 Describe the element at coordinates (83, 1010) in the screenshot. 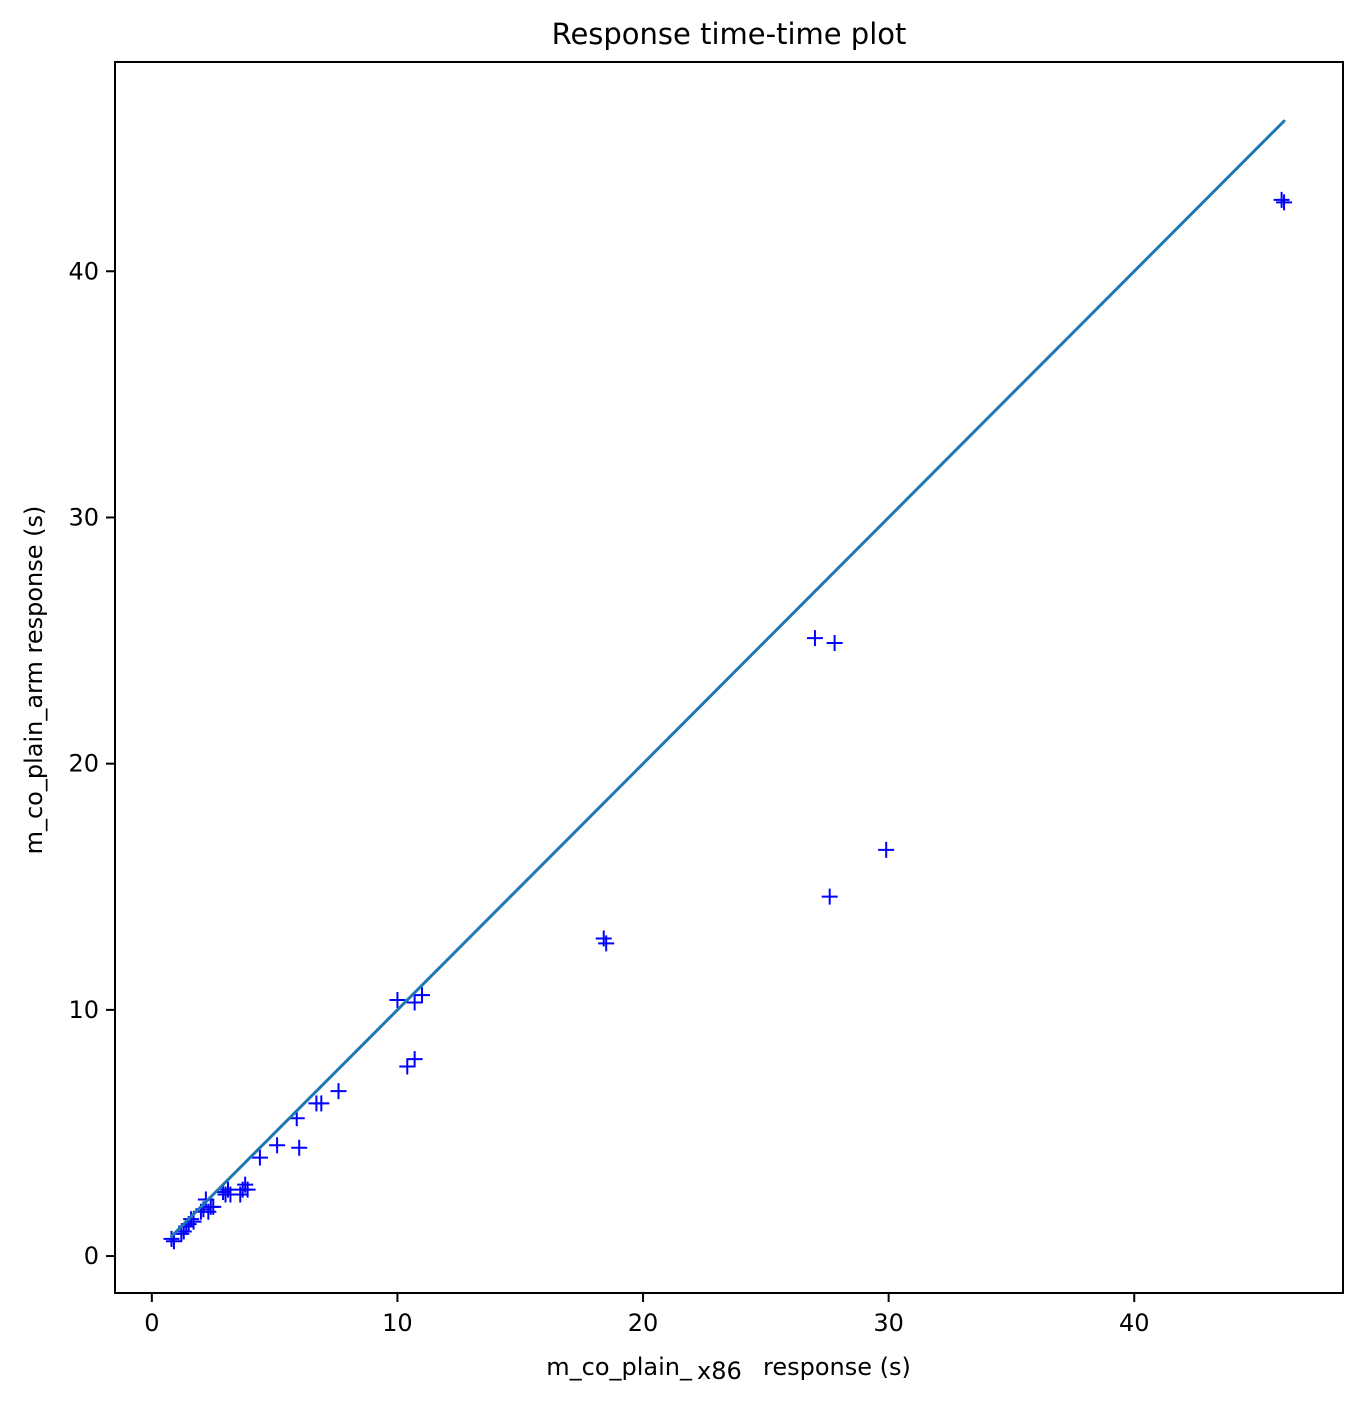

I see `y-tick-label: 10` at that location.